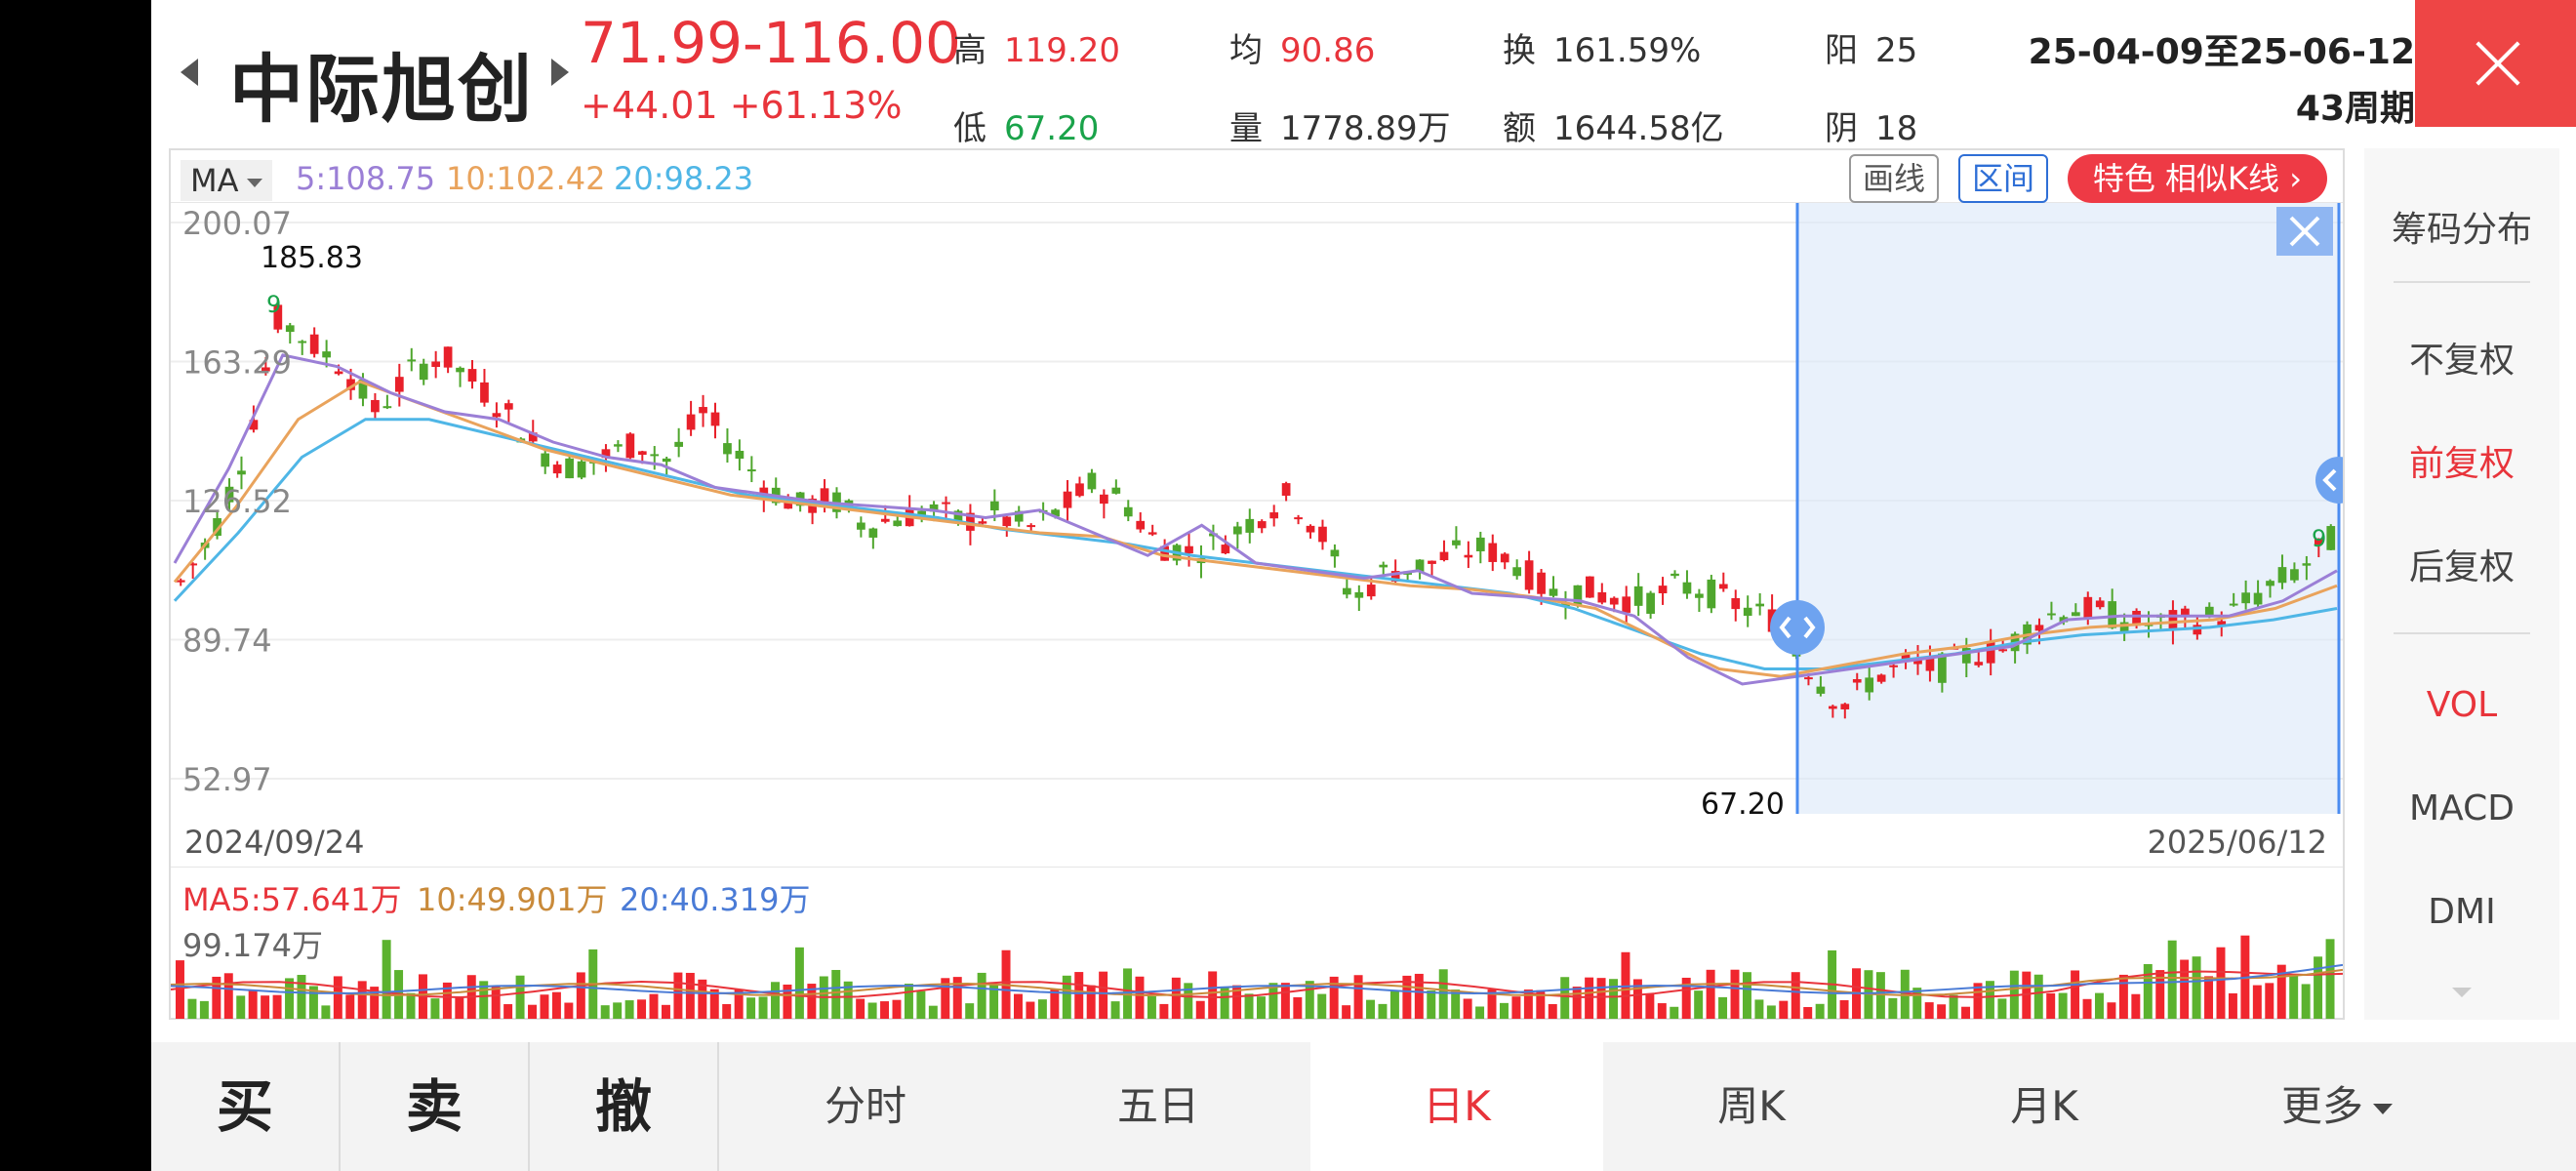 The width and height of the screenshot is (2576, 1171). What do you see at coordinates (340, 1106) in the screenshot?
I see `tab-separator` at bounding box center [340, 1106].